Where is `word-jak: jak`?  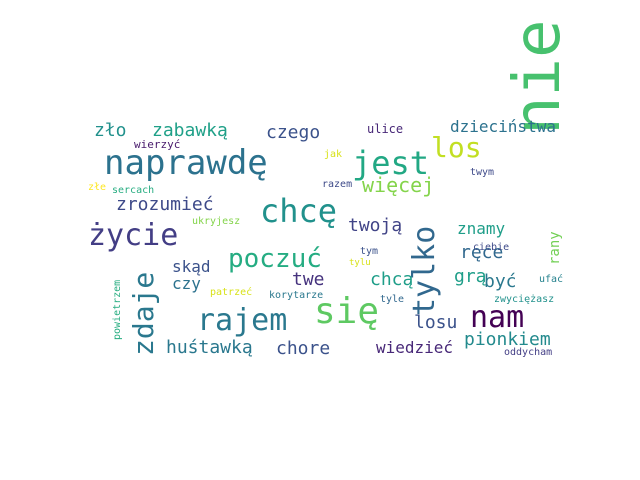 word-jak: jak is located at coordinates (333, 154).